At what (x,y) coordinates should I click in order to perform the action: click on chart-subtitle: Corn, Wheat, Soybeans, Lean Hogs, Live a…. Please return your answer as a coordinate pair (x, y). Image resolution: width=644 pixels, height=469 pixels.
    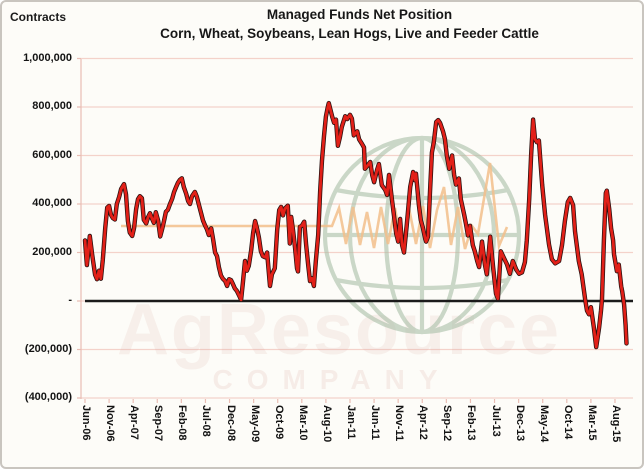
    Looking at the image, I should click on (349, 33).